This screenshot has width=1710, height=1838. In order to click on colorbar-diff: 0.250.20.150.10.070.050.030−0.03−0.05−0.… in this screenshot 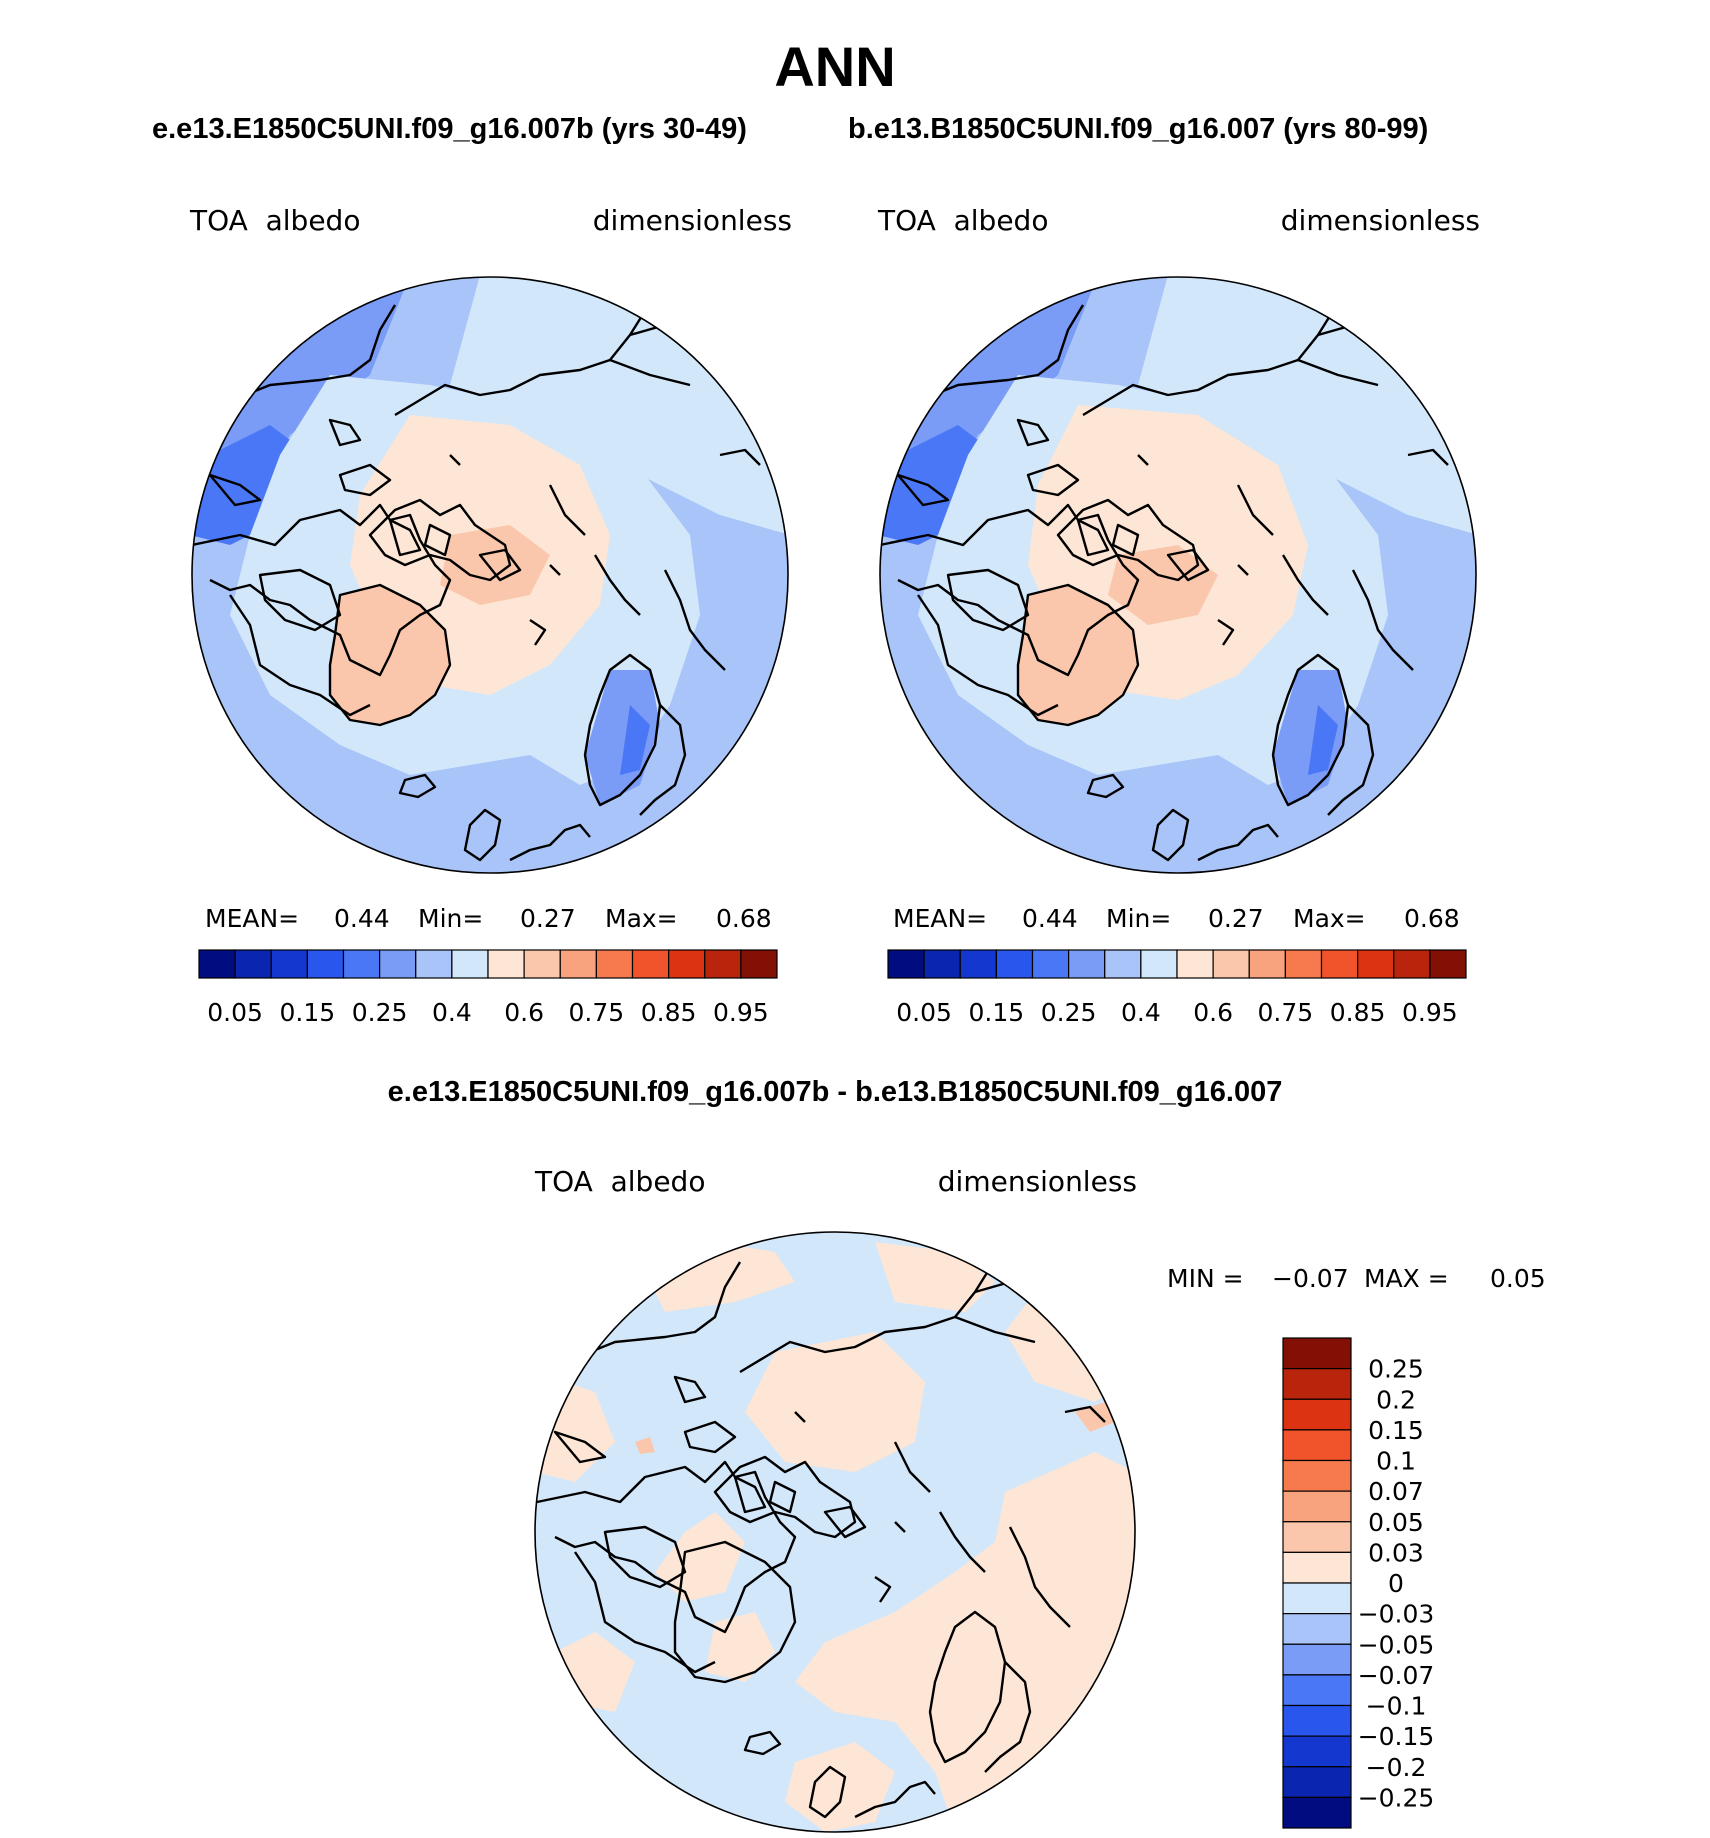, I will do `click(1358, 1583)`.